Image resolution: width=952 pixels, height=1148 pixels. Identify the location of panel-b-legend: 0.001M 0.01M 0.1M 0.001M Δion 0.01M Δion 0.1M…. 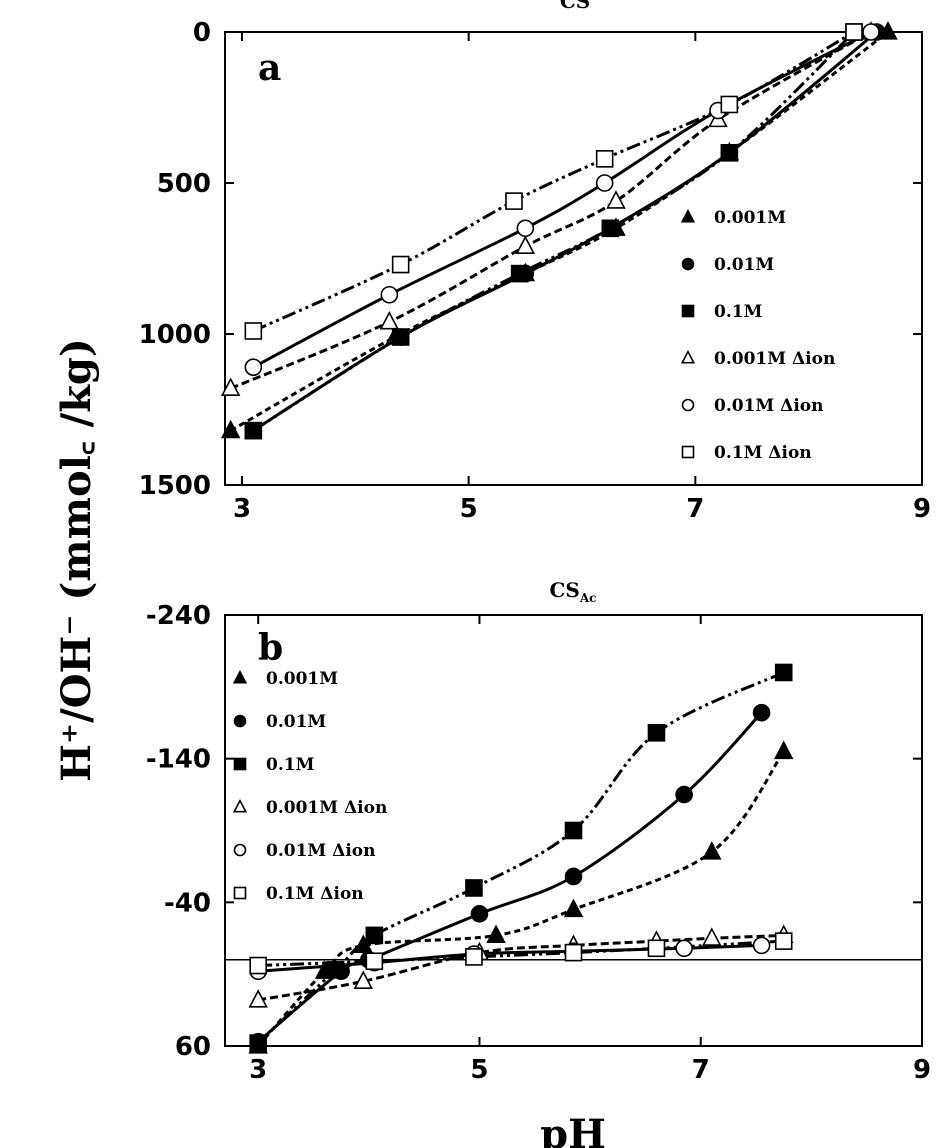
(309, 786).